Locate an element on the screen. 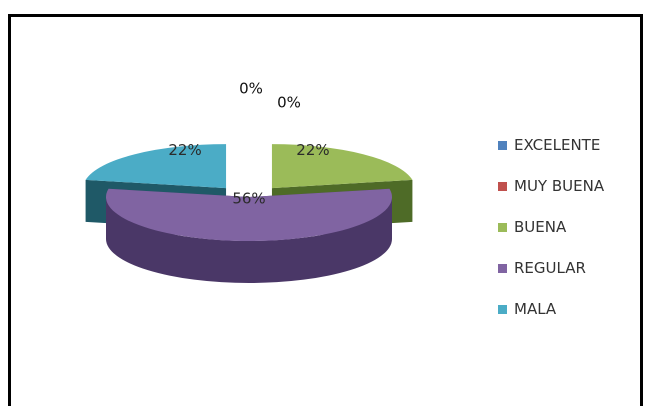 The image size is (651, 406). legend-swatch-mala is located at coordinates (502, 309).